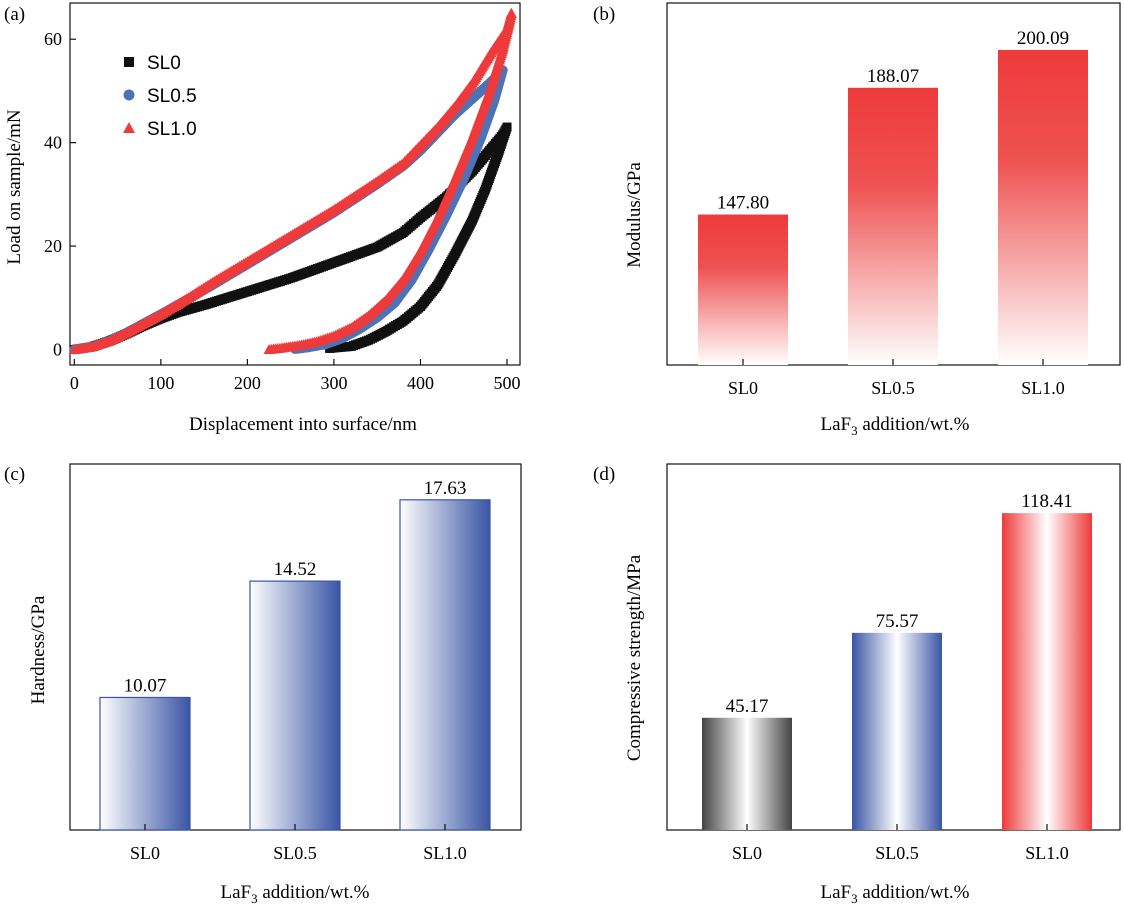  I want to click on y-tick-label: 40, so click(53, 143).